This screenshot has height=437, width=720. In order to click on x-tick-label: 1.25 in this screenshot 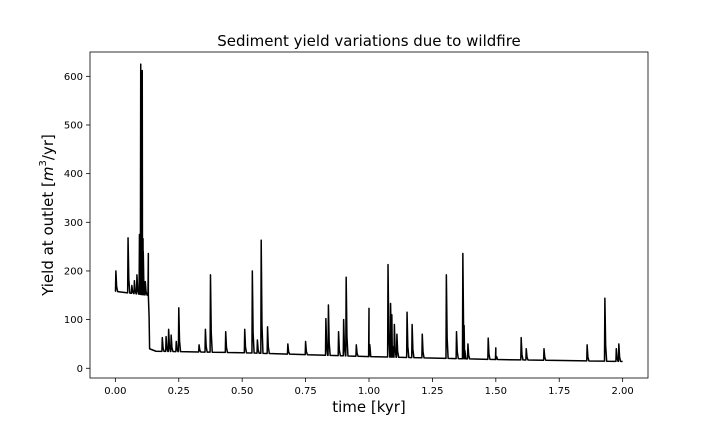, I will do `click(432, 391)`.